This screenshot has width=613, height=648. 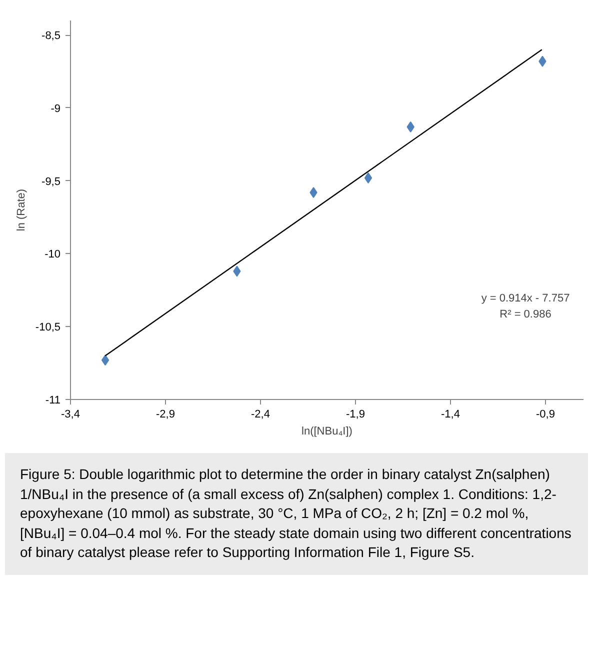 What do you see at coordinates (70, 414) in the screenshot?
I see `x-tick-label: -3,4` at bounding box center [70, 414].